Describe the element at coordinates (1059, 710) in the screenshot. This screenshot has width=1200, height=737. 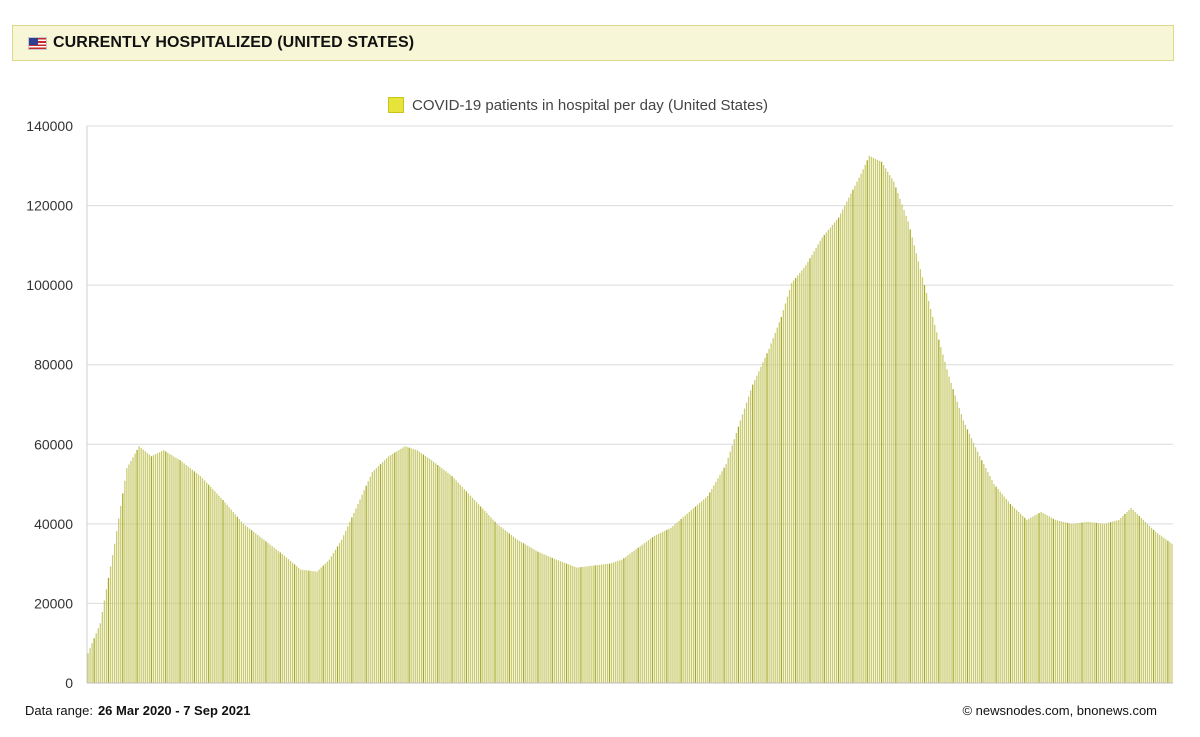
I see `copyright-text: © newsnodes.com, bnonews.com` at that location.